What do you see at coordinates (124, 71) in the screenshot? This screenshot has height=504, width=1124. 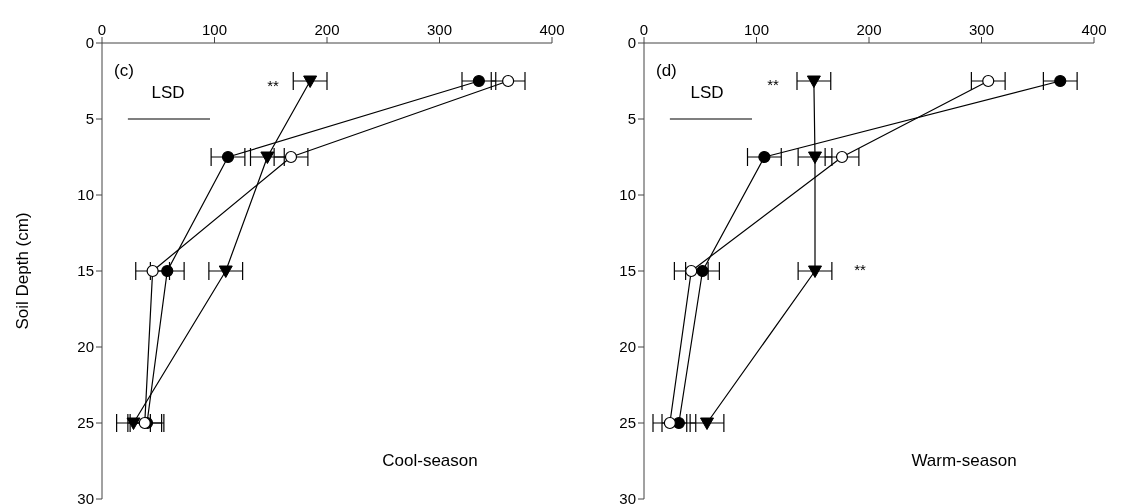 I see `text: (c)` at bounding box center [124, 71].